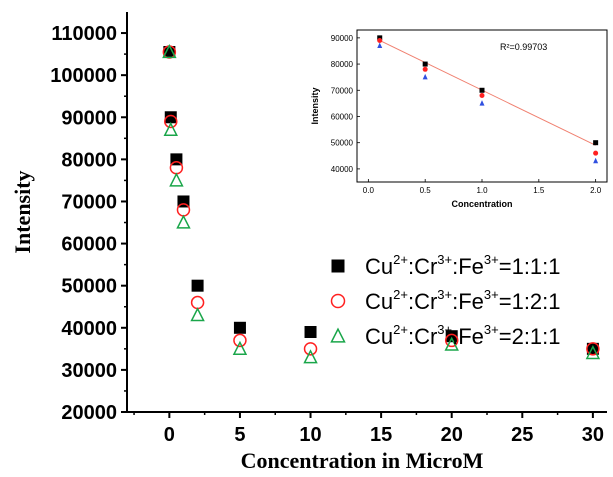 The height and width of the screenshot is (477, 613). I want to click on r-squared-annotation: R²=0.99703, so click(523, 47).